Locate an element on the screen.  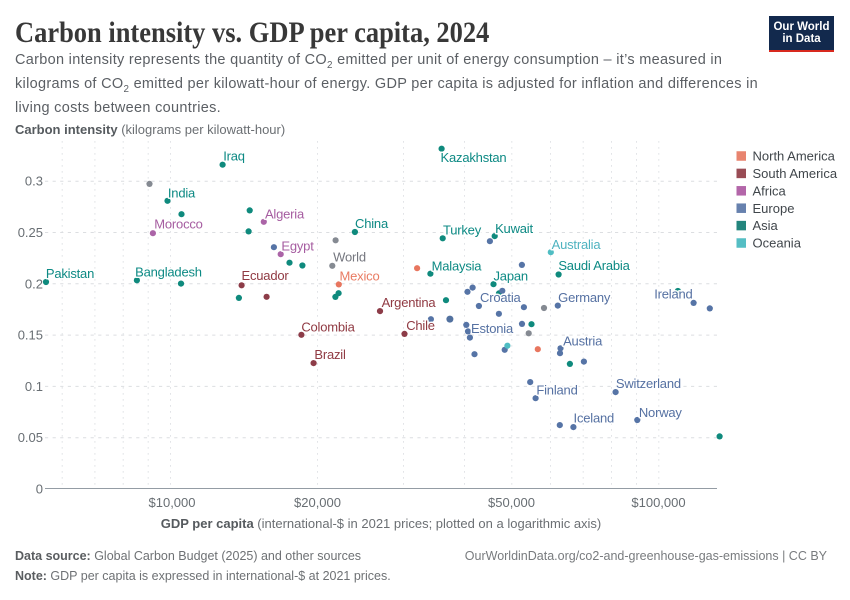
svg-text: North America is located at coordinates (794, 156).